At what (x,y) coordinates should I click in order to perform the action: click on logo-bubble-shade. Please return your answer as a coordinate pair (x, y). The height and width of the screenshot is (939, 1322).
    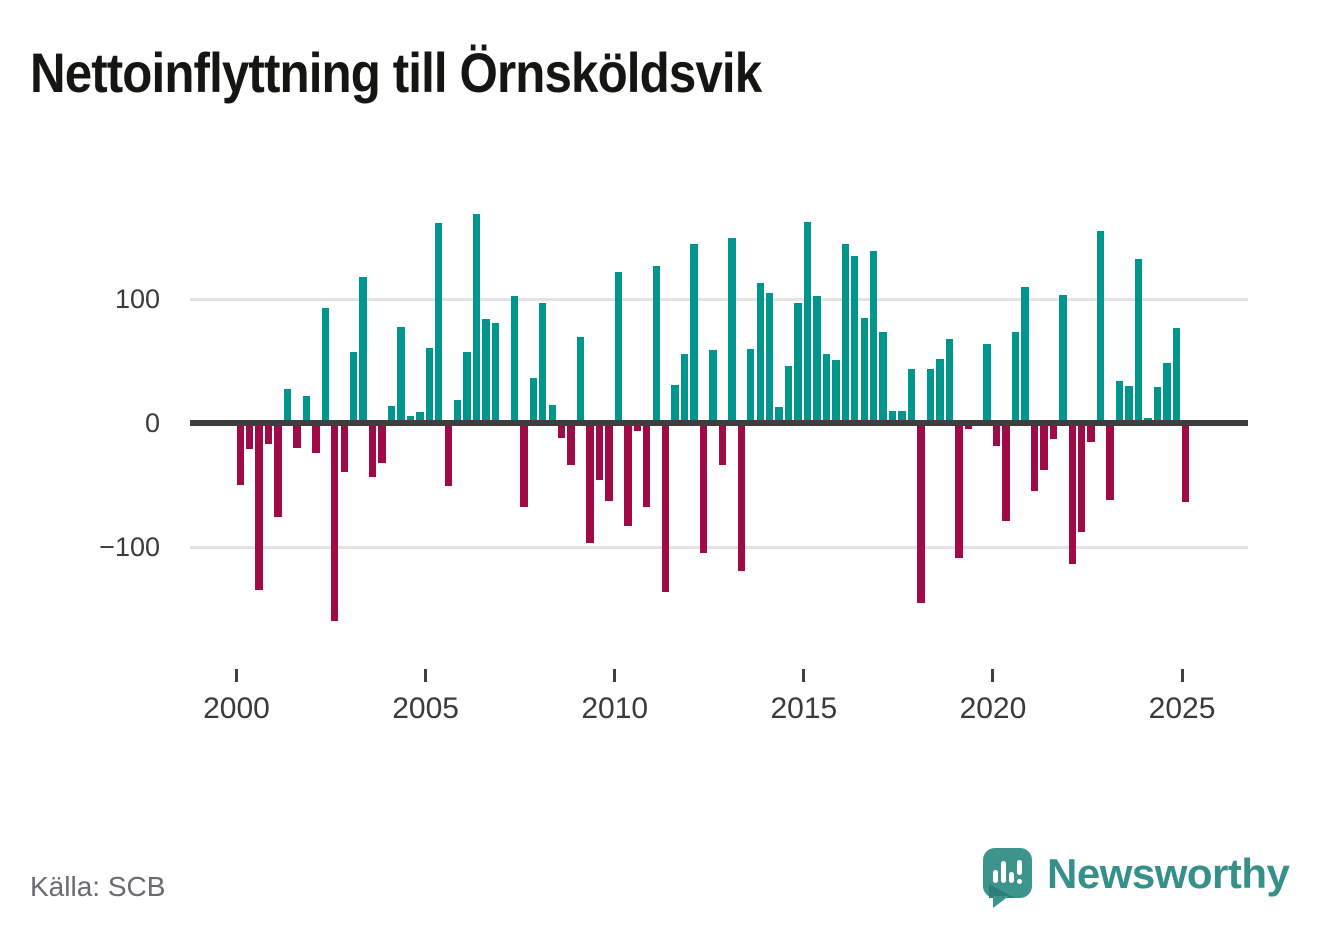
    Looking at the image, I should click on (1002, 891).